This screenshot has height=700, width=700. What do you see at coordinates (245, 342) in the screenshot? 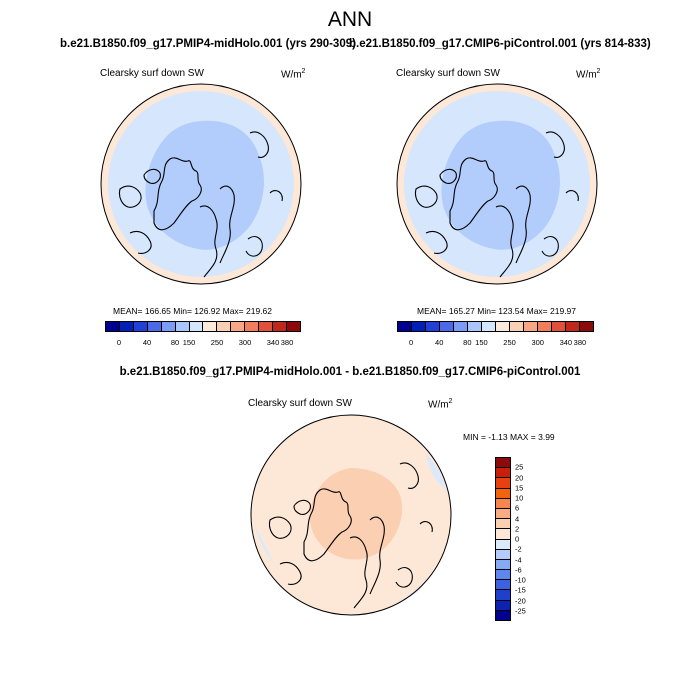
I see `left-colorbar-tick-label: 300` at bounding box center [245, 342].